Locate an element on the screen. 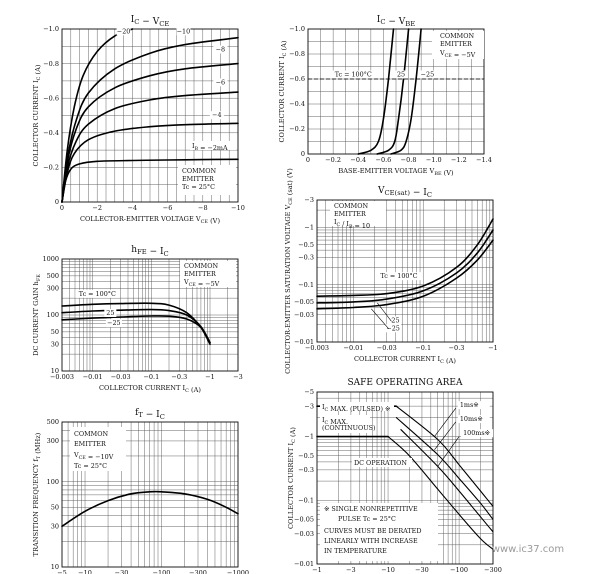  ic_vbe-ylabel: COLLECTOR CURRENT IC (A) is located at coordinates (283, 91).